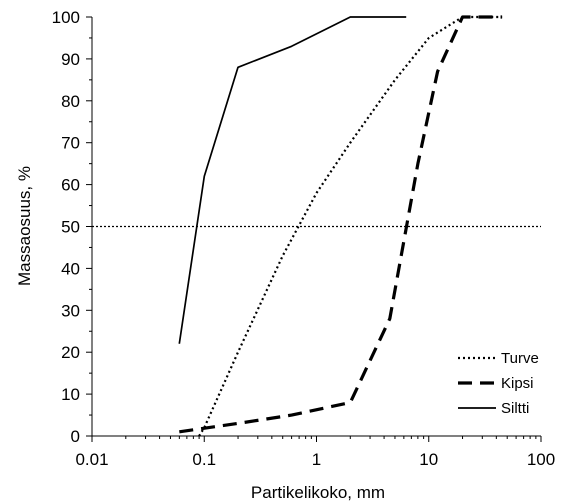 This screenshot has width=567, height=504. What do you see at coordinates (91, 459) in the screenshot?
I see `x-tick-label: 0.01` at bounding box center [91, 459].